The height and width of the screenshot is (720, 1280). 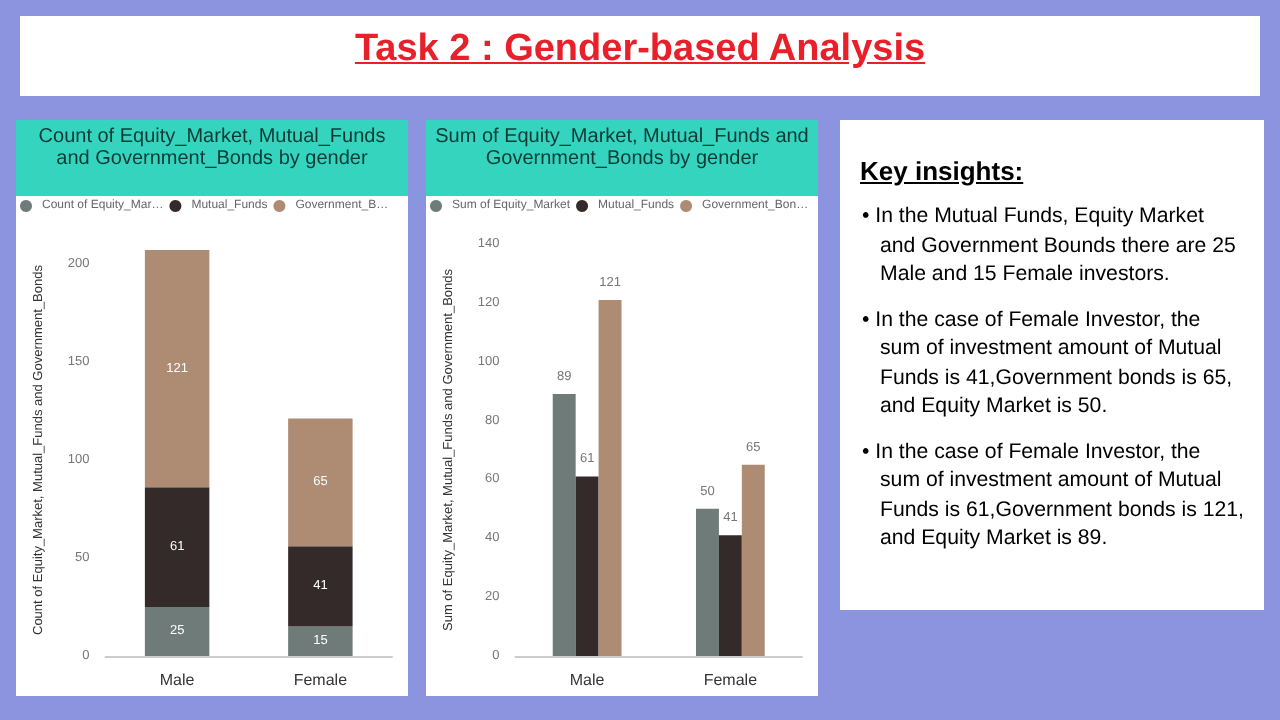 I want to click on text: Task 2 : Gender-based Analysis, so click(x=640, y=50).